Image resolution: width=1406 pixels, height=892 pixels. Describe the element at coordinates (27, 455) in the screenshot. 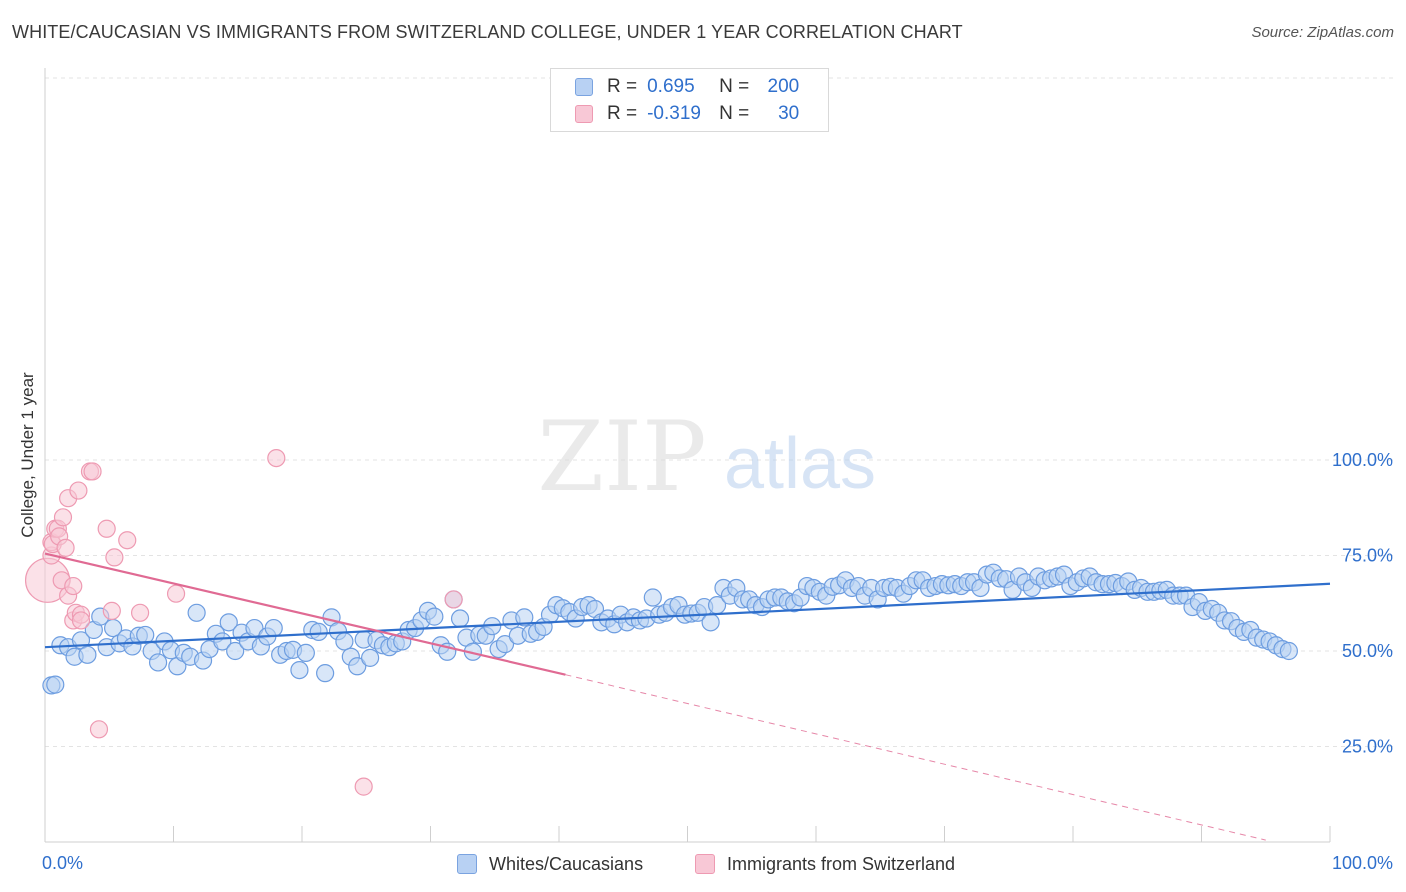

I see `y-axis-label: College, Under 1 year` at that location.